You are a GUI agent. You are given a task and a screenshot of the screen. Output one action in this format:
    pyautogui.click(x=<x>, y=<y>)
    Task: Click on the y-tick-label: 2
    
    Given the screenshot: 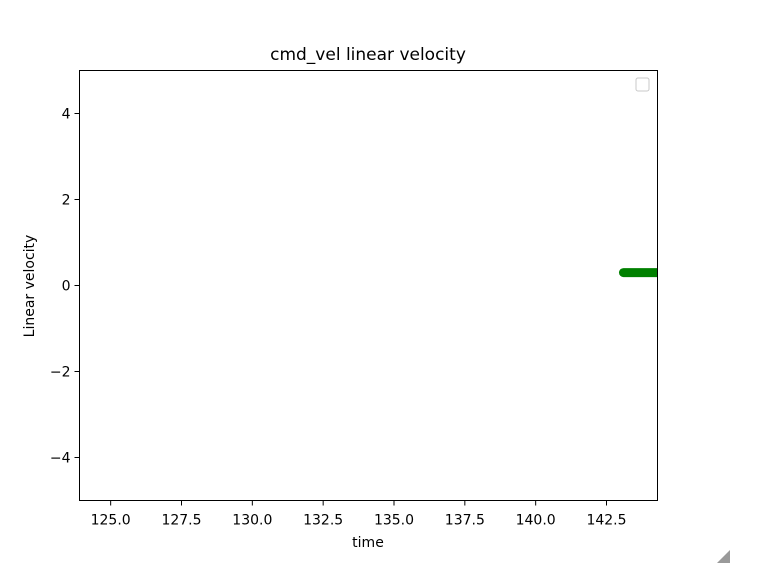 What is the action you would take?
    pyautogui.click(x=66, y=201)
    